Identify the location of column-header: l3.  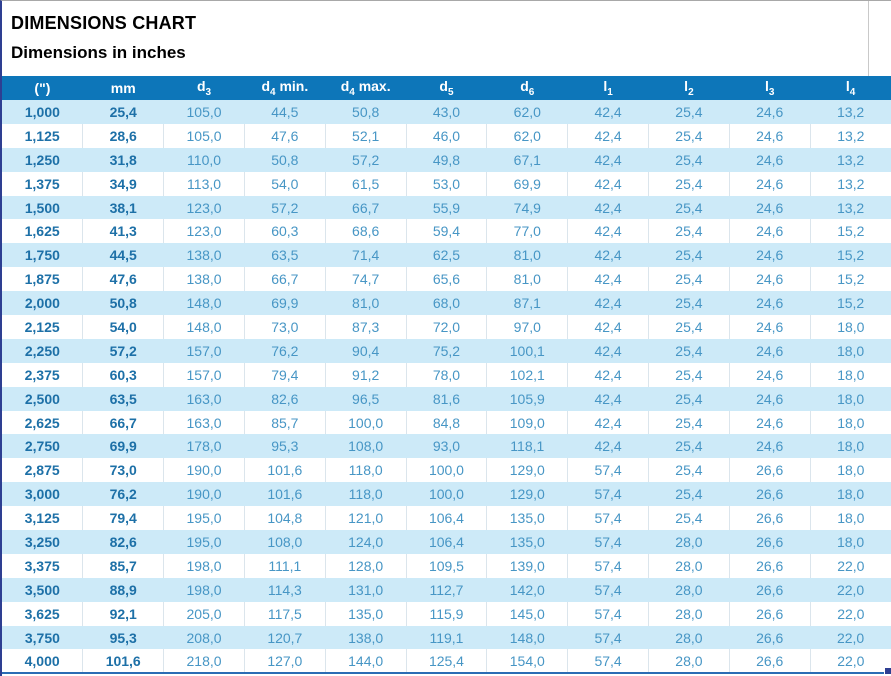
(770, 88).